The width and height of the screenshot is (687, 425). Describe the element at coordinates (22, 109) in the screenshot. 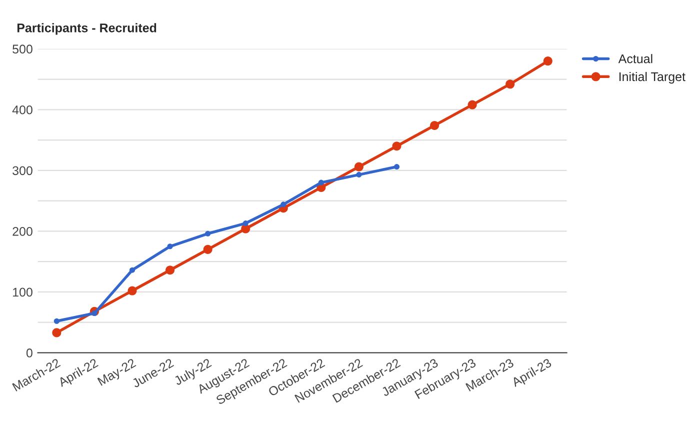

I see `y-tick-label: 400` at that location.